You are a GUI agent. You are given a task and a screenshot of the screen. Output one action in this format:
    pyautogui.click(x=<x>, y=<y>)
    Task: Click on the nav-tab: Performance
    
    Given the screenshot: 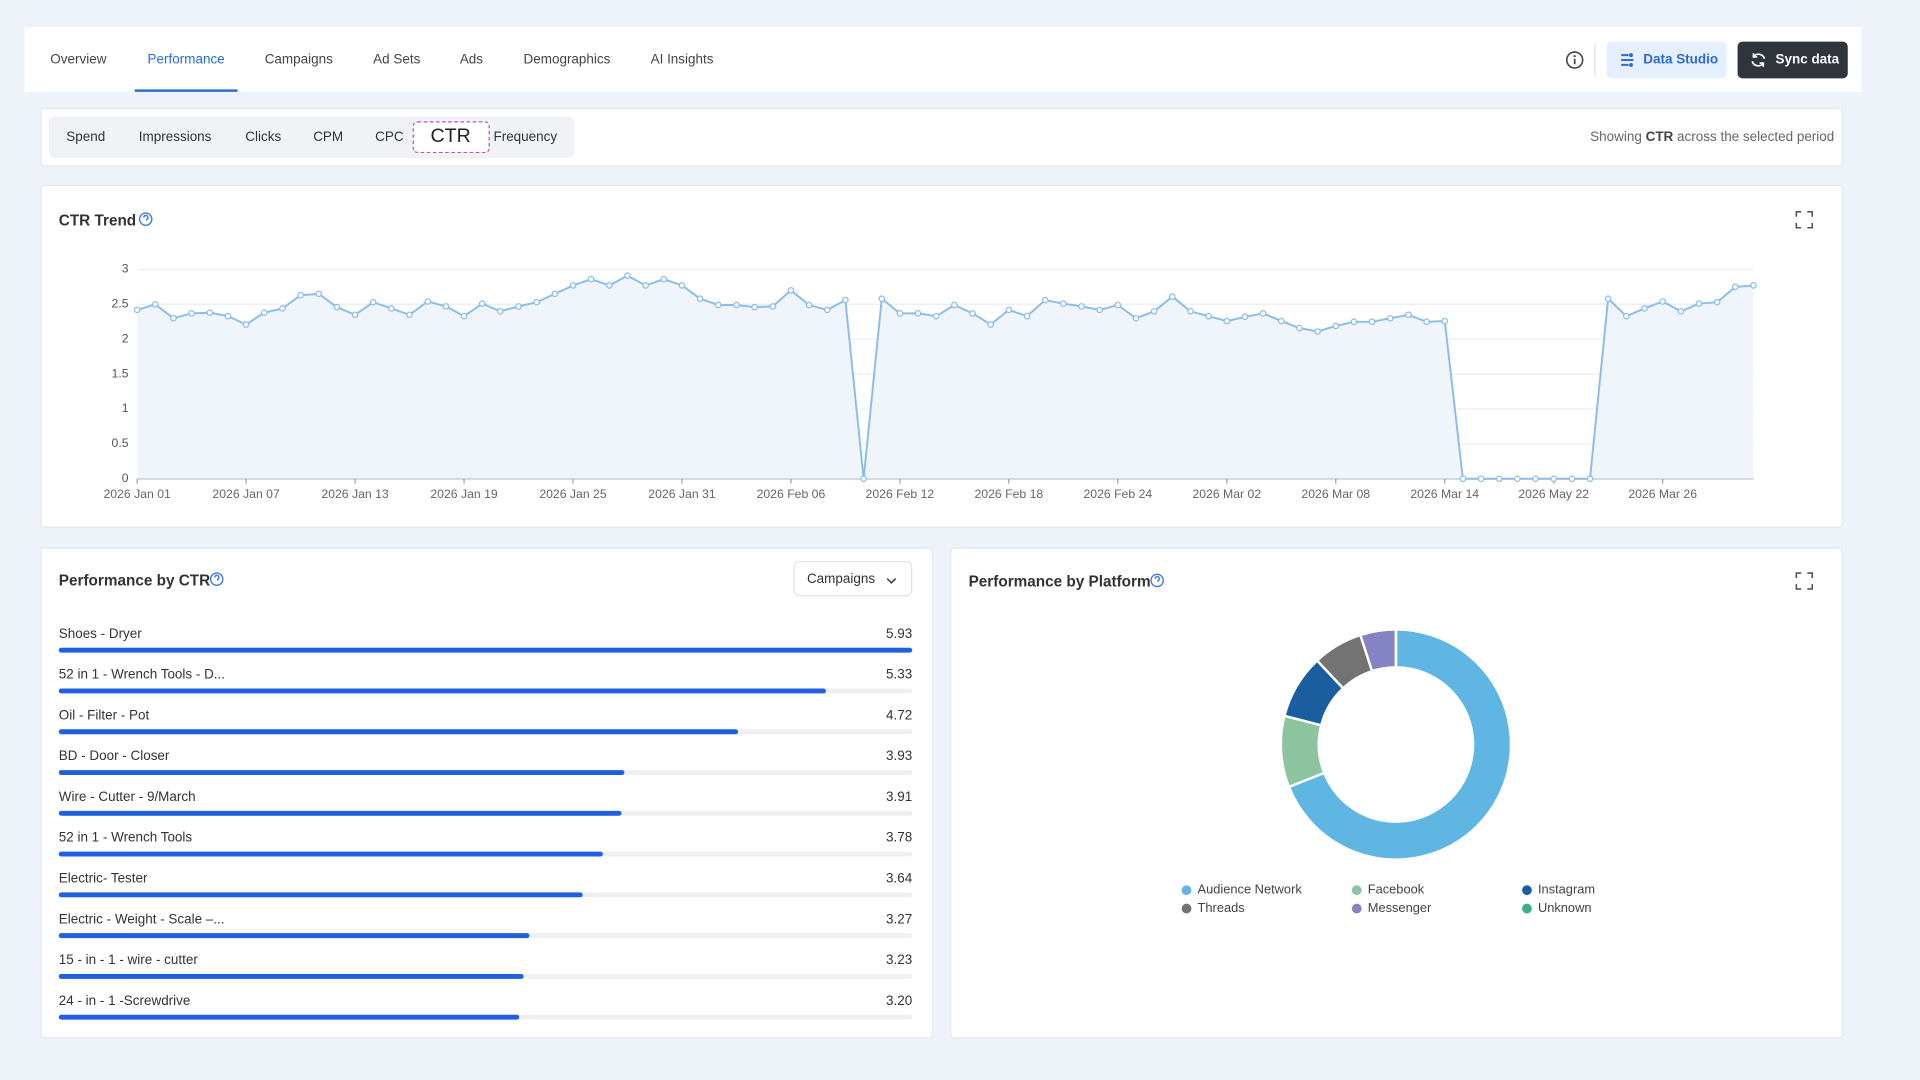 What is the action you would take?
    pyautogui.click(x=186, y=60)
    